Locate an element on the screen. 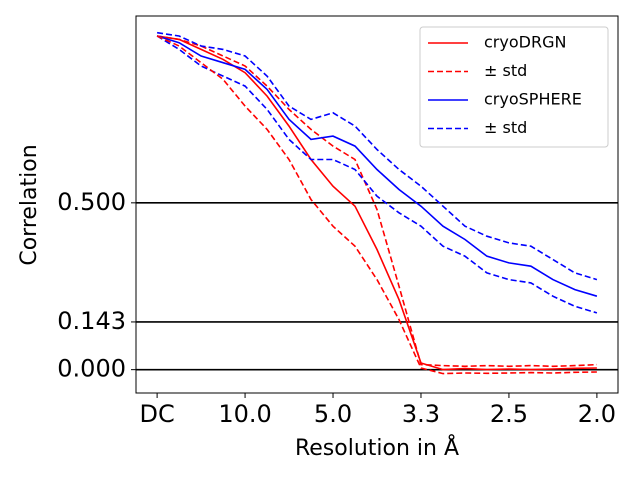 The image size is (640, 480). x-tick-label: 2.5 is located at coordinates (509, 414).